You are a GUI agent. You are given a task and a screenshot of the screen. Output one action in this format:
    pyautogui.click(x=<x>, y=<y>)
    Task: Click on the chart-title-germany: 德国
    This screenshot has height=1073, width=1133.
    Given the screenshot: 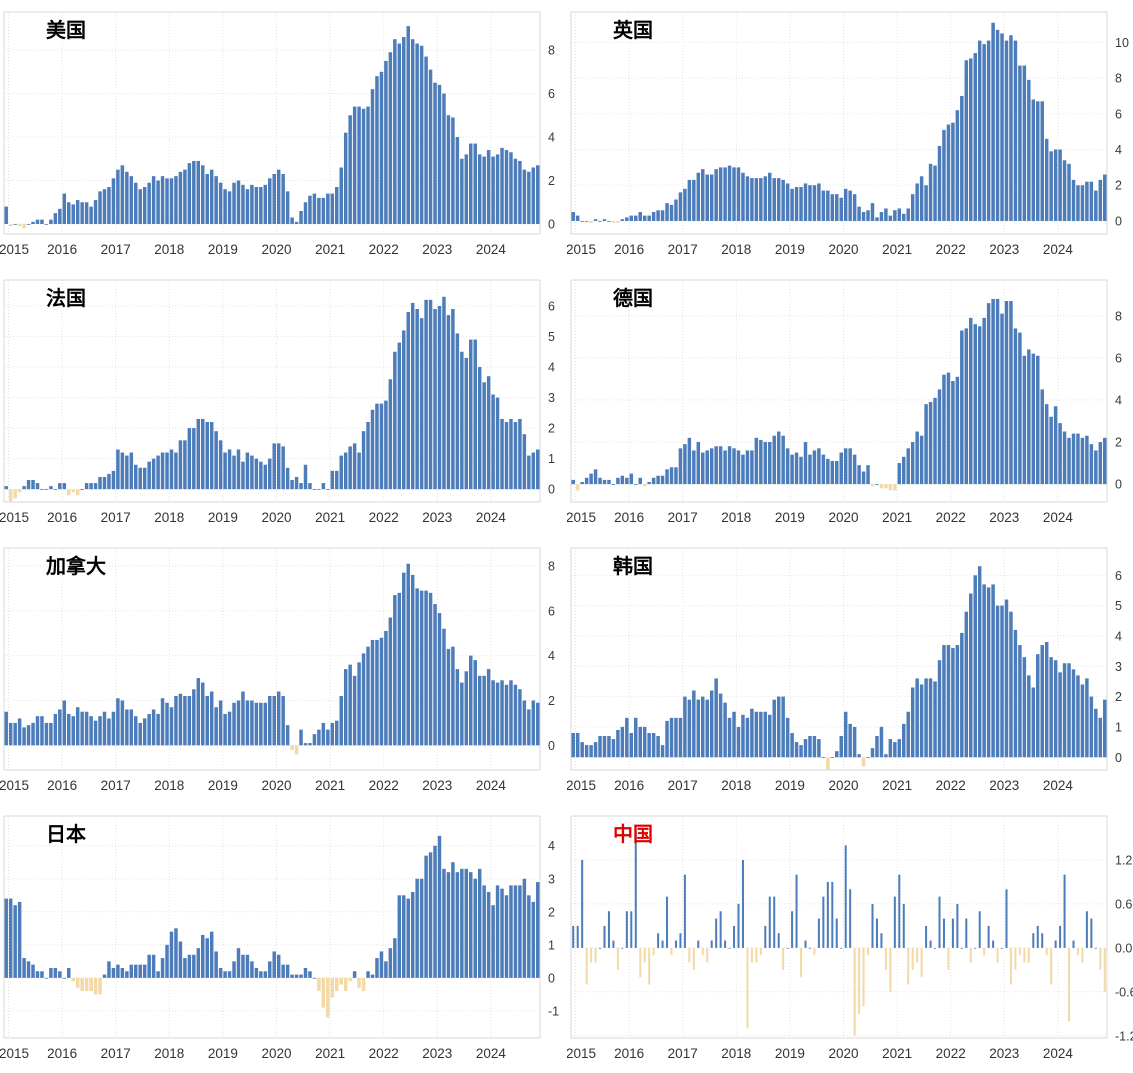 What is the action you would take?
    pyautogui.click(x=633, y=299)
    